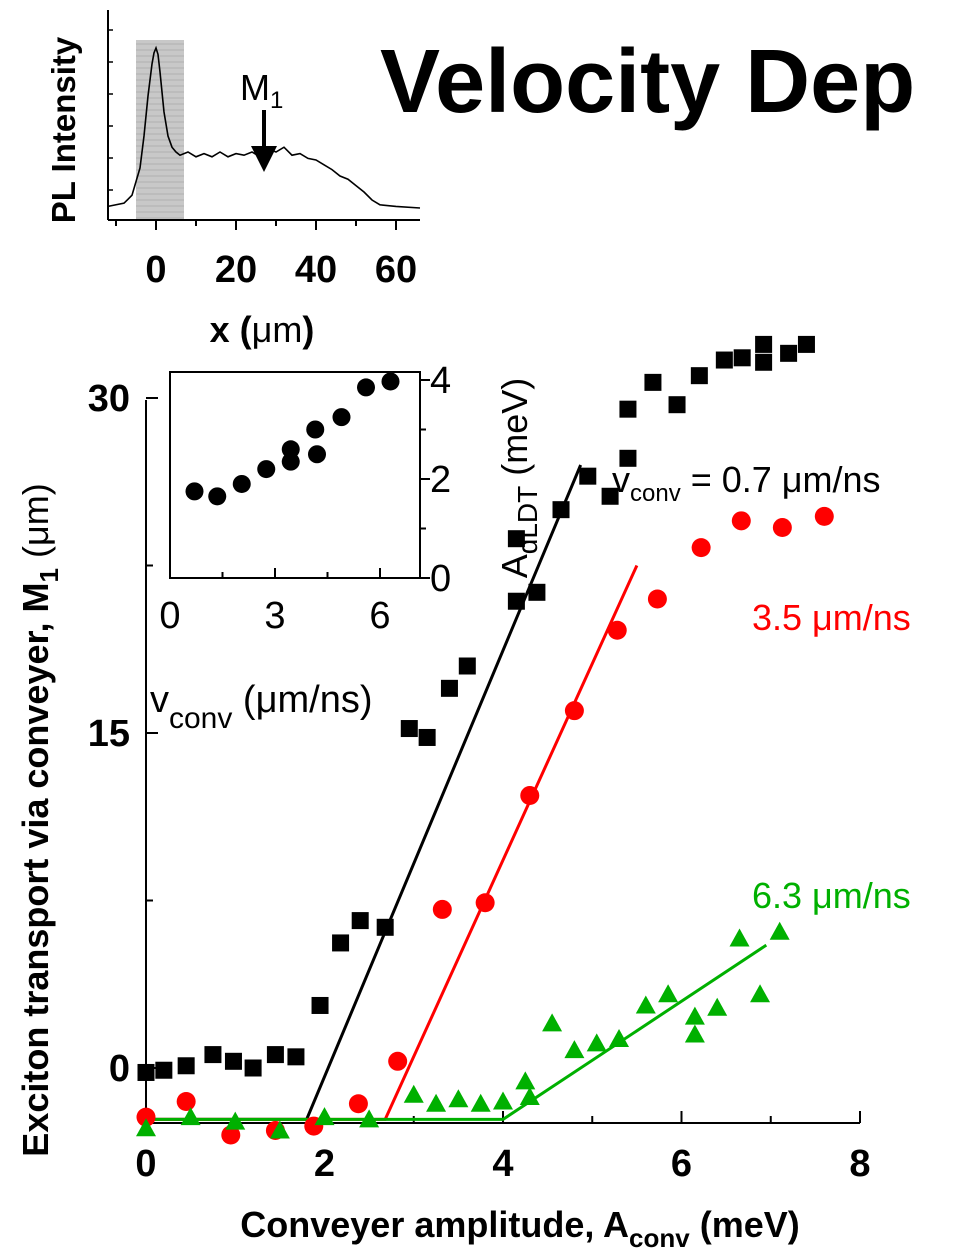  What do you see at coordinates (518, 478) in the screenshot?
I see `inset-y-label: AdLDT (meV)` at bounding box center [518, 478].